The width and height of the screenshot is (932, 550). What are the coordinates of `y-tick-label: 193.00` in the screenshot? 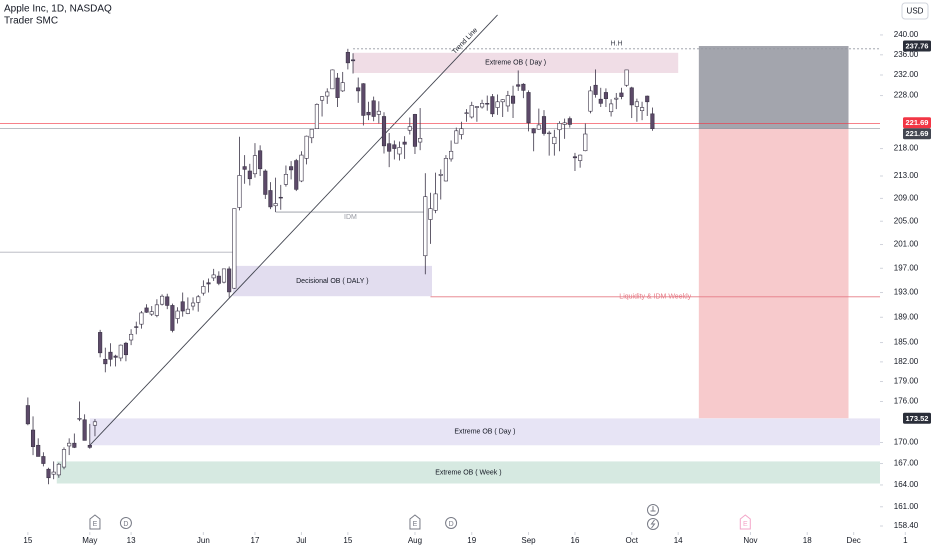 It's located at (906, 292).